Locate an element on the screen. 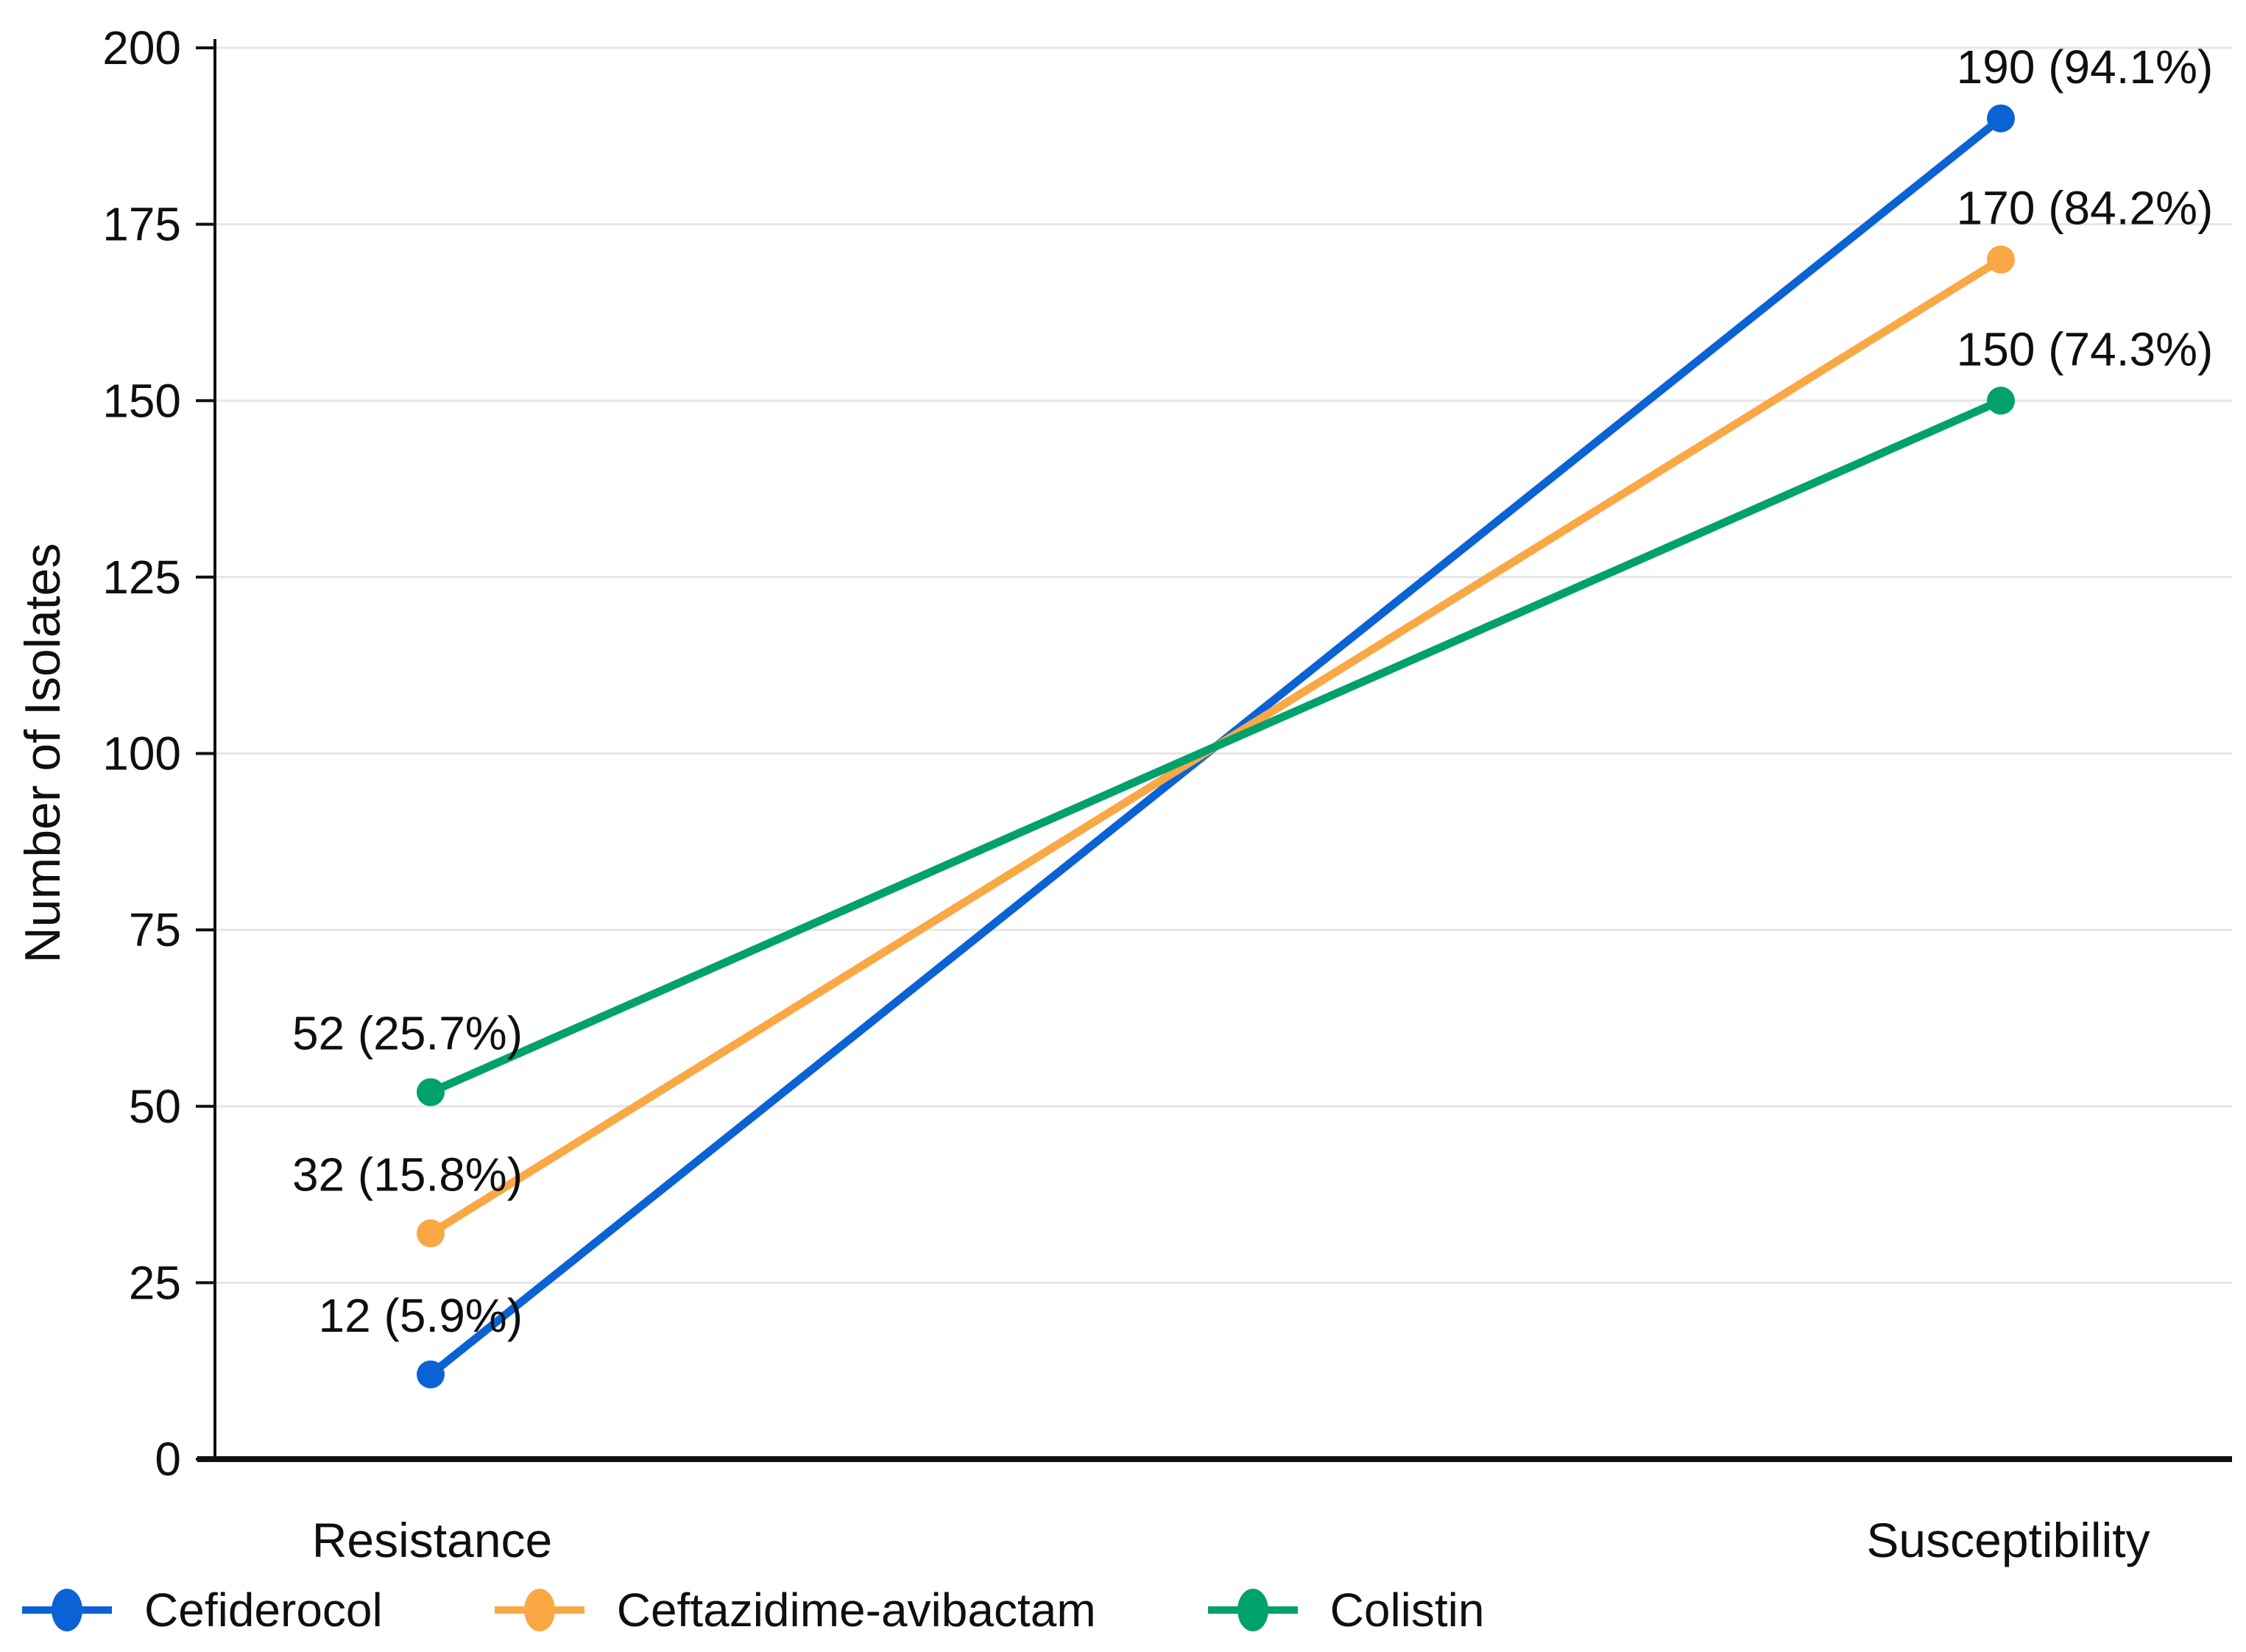 This screenshot has width=2246, height=1652. data-point-label: 52 (25.7%) is located at coordinates (408, 1033).